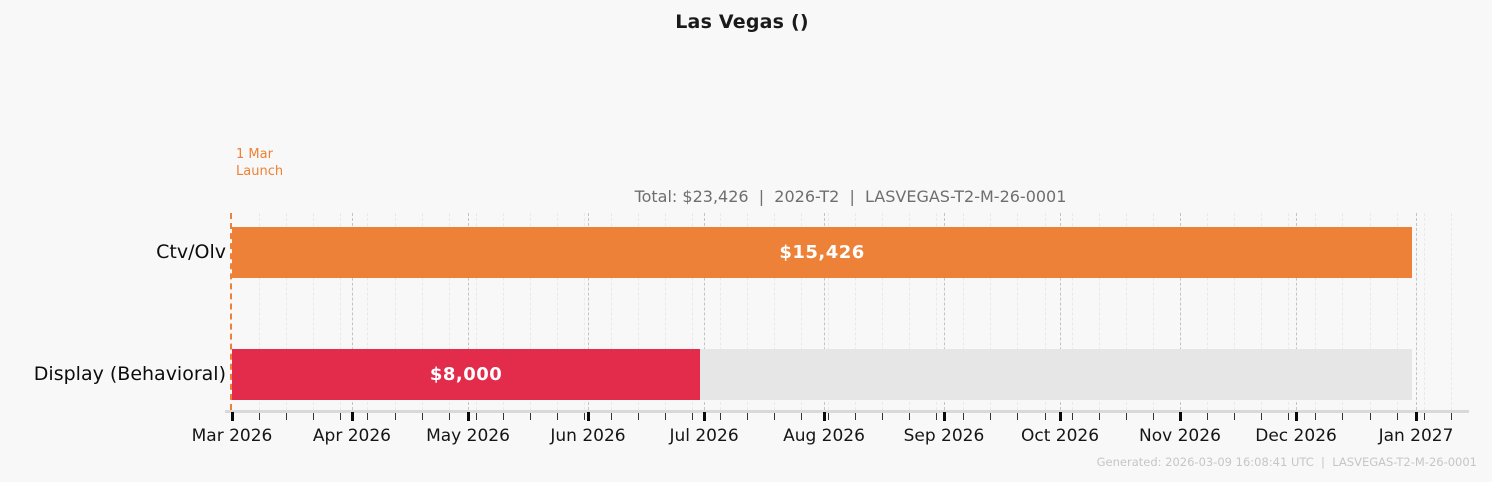 This screenshot has width=1492, height=482. What do you see at coordinates (704, 436) in the screenshot?
I see `month-tick-label: Jul 2026` at bounding box center [704, 436].